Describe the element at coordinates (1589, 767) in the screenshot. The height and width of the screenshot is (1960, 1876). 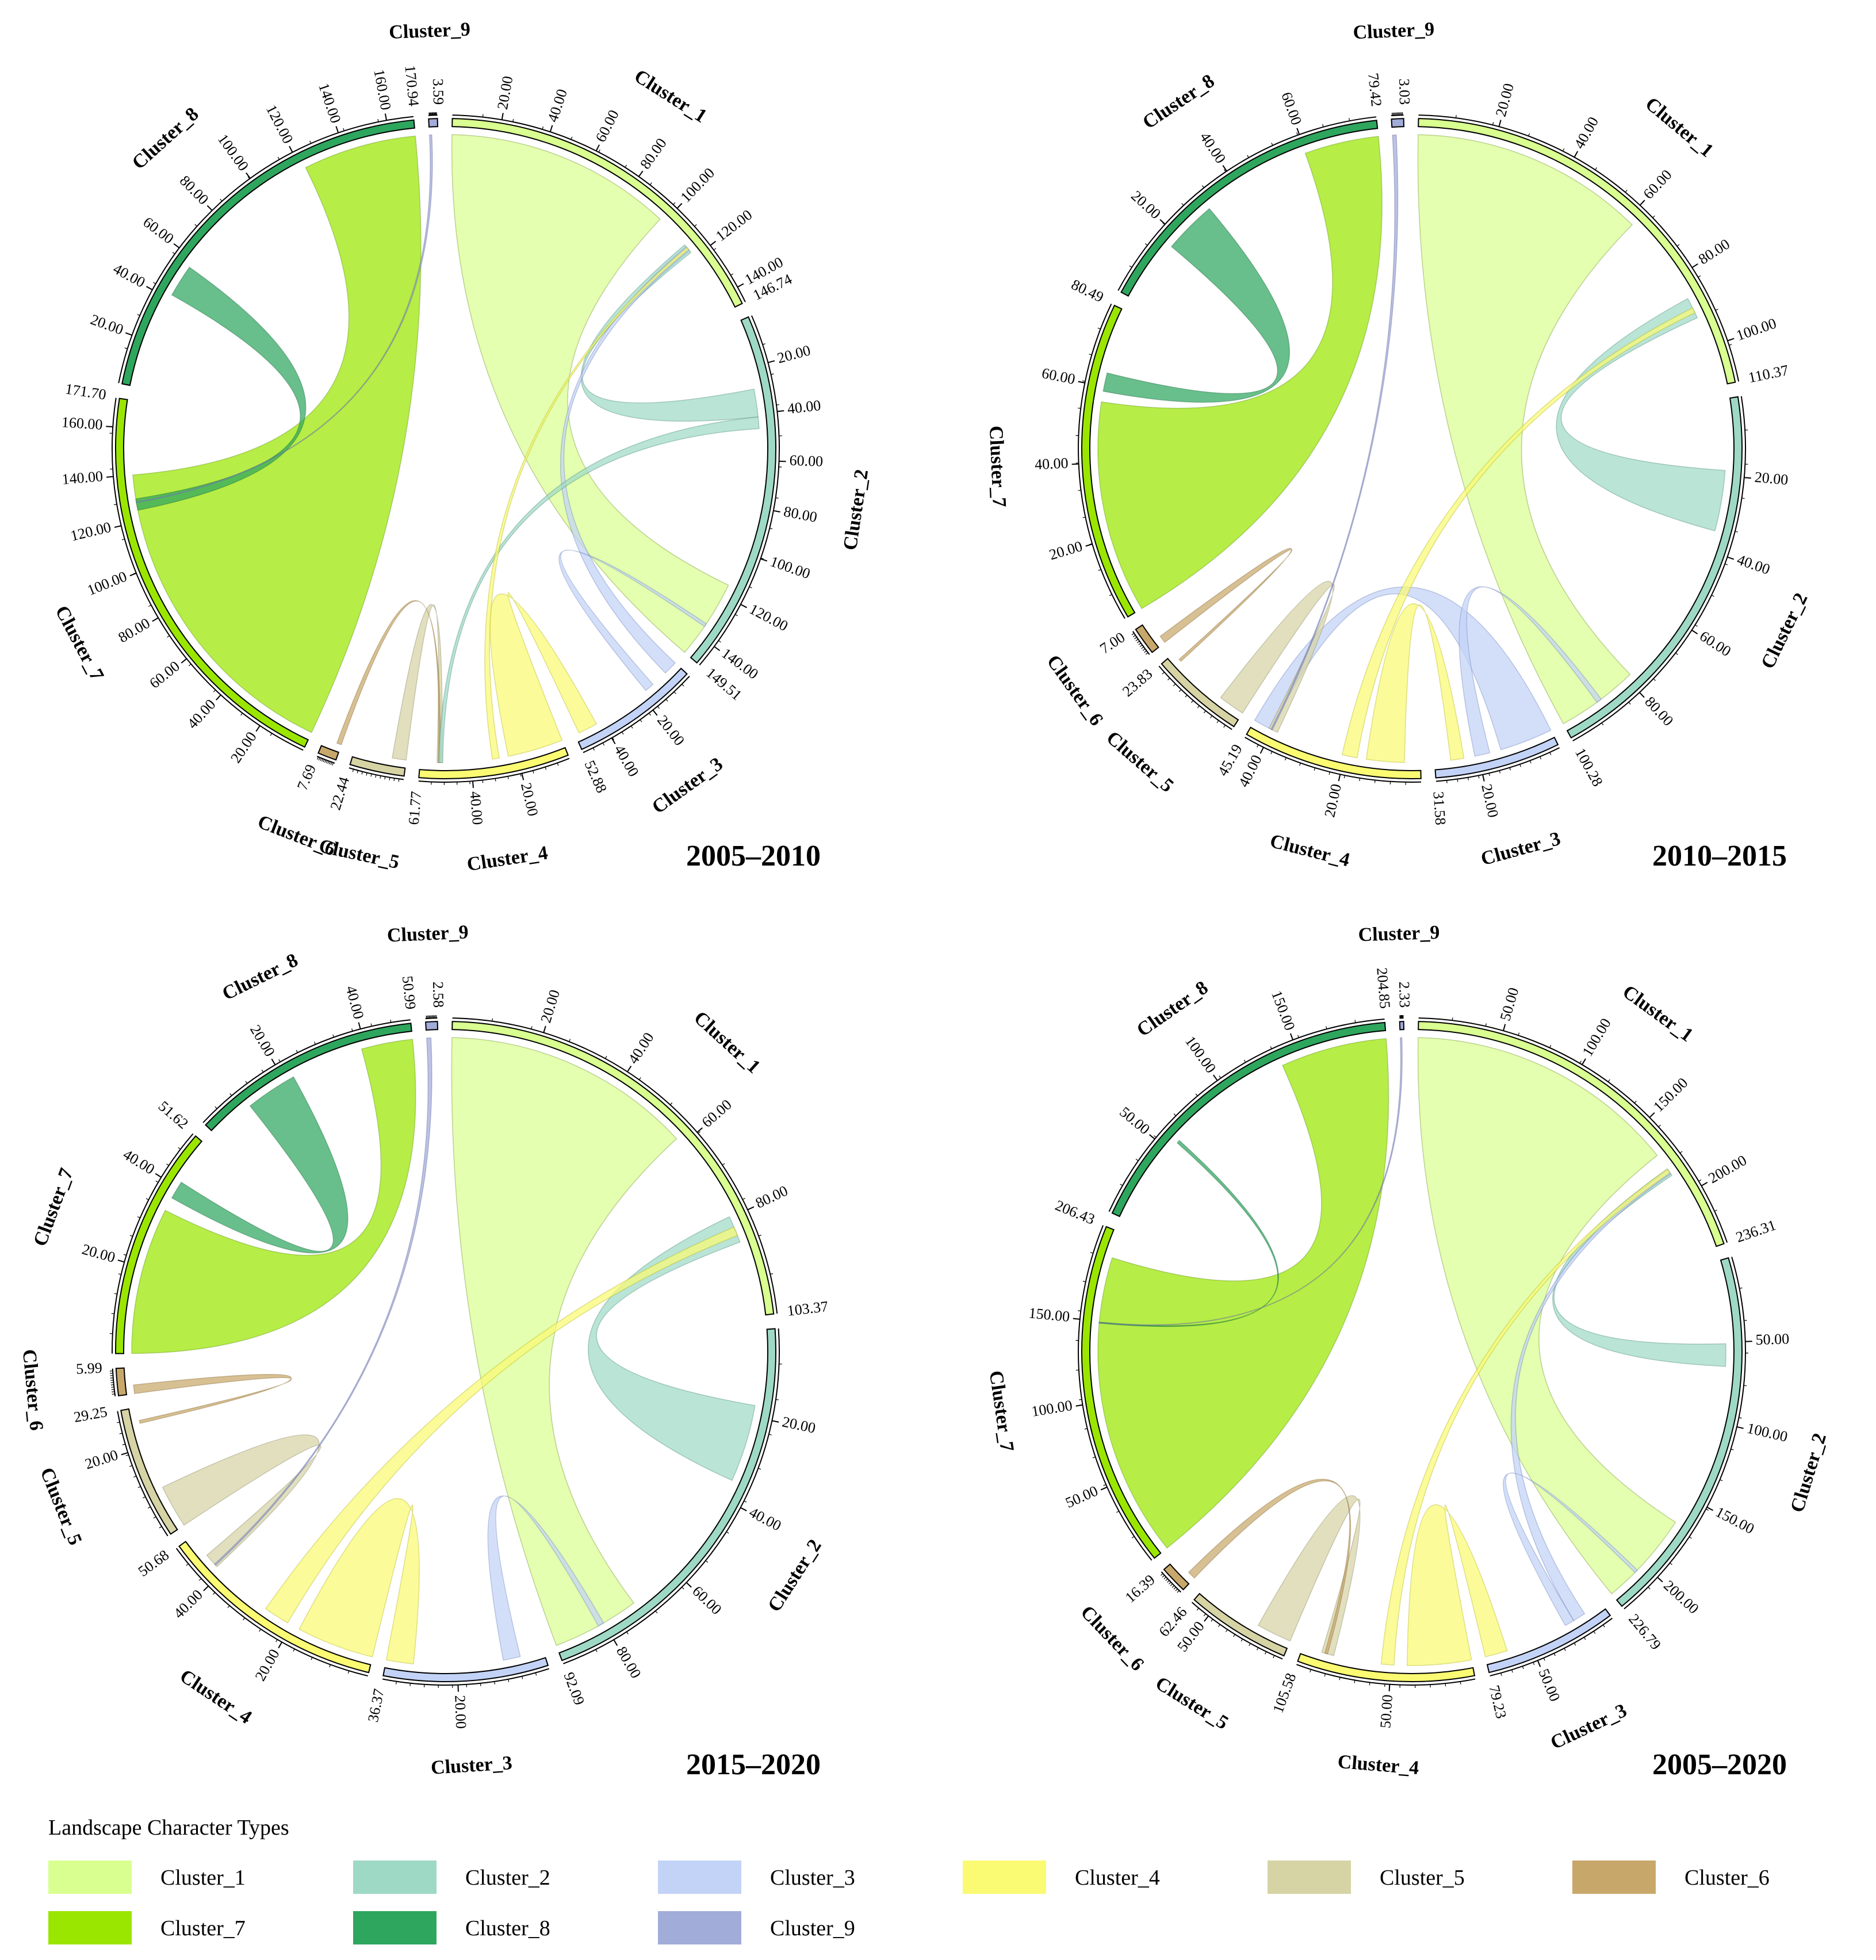
I see `total-label-cluster-2: 100.28` at that location.